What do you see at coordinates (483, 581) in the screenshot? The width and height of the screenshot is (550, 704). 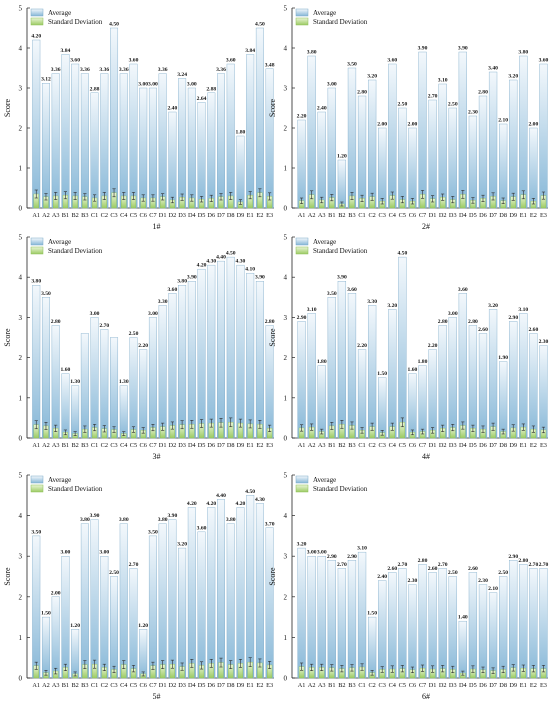 I see `average-value-label: 2.30` at bounding box center [483, 581].